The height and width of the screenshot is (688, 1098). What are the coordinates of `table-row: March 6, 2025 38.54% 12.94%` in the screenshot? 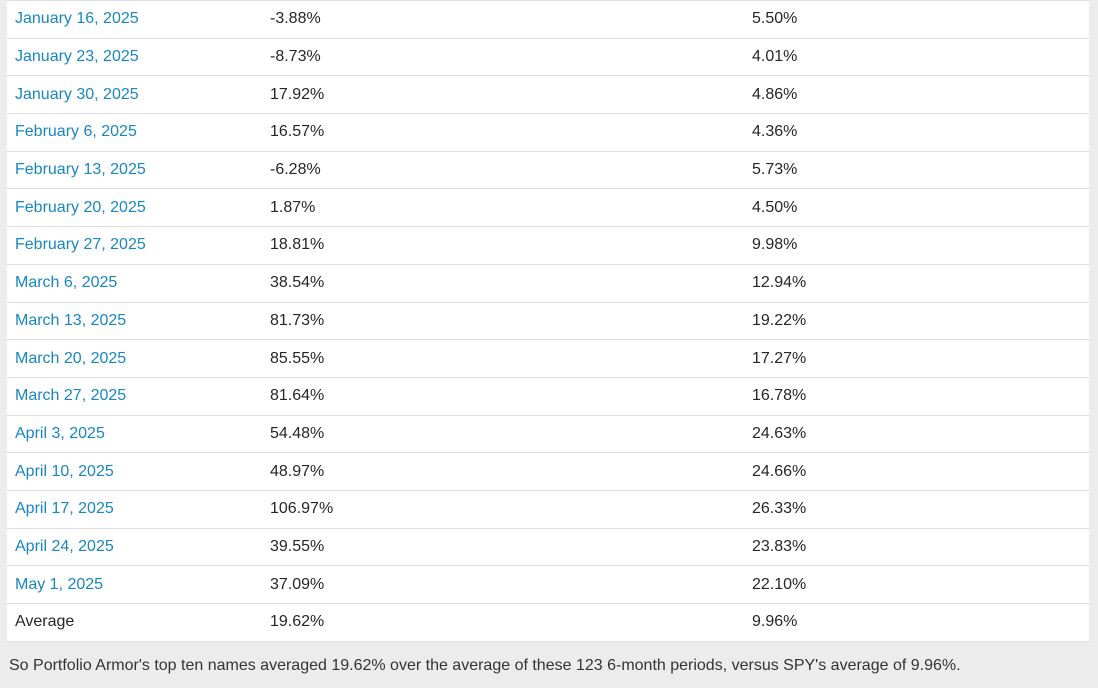 It's located at (548, 283).